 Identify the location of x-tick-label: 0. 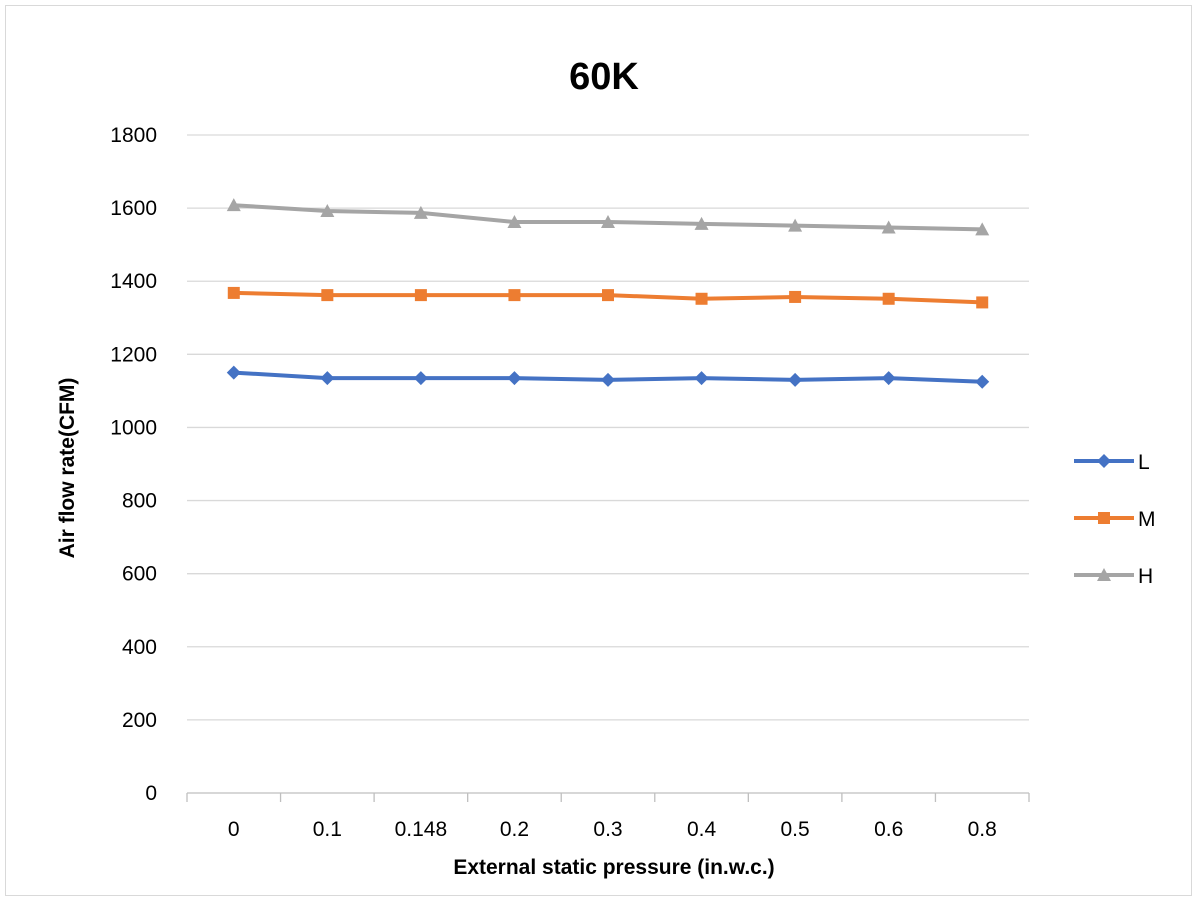
(234, 829).